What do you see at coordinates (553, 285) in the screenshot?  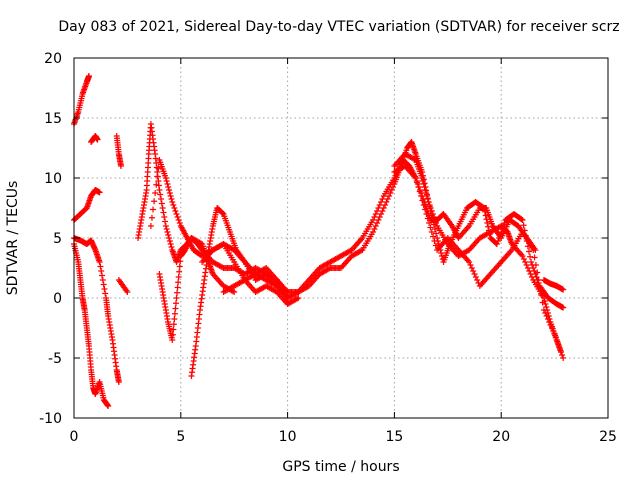 I see `series-track-q` at bounding box center [553, 285].